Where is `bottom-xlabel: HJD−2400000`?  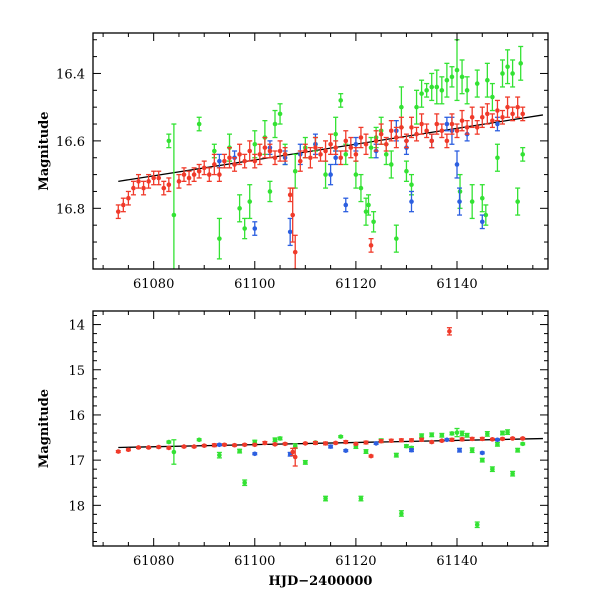
bottom-xlabel: HJD−2400000 is located at coordinates (321, 581).